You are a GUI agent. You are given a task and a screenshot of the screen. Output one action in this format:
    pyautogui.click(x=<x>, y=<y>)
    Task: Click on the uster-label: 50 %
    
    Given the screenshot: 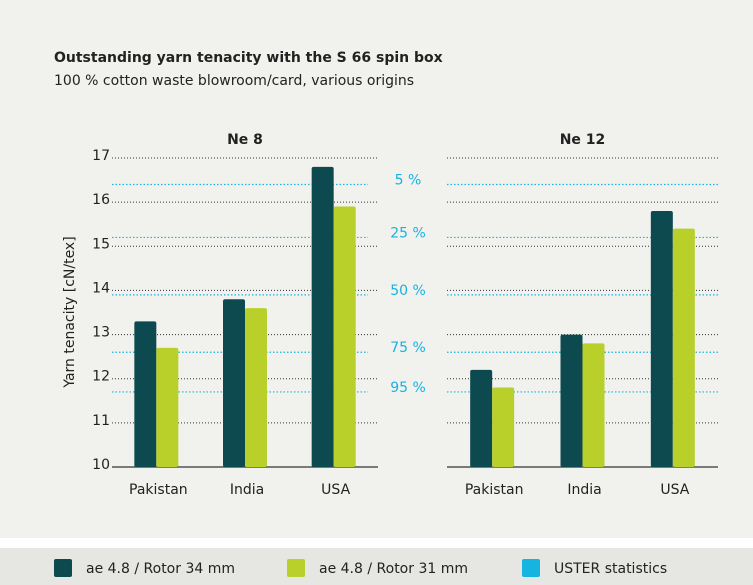 What is the action you would take?
    pyautogui.click(x=408, y=291)
    